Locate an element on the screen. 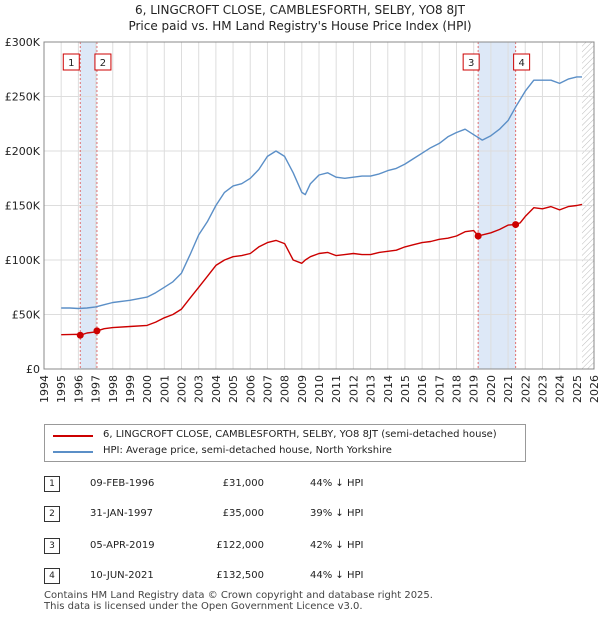 The height and width of the screenshot is (620, 600). x-tick-label: 2004 is located at coordinates (216, 389).